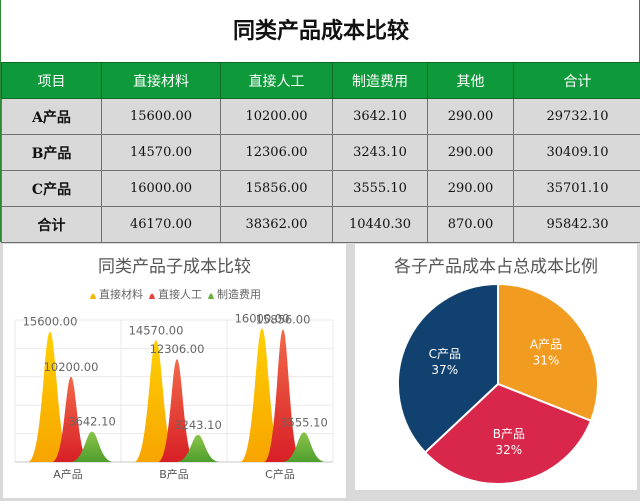 Image resolution: width=640 pixels, height=501 pixels. I want to click on header-direct-materials: 直接材料, so click(161, 80).